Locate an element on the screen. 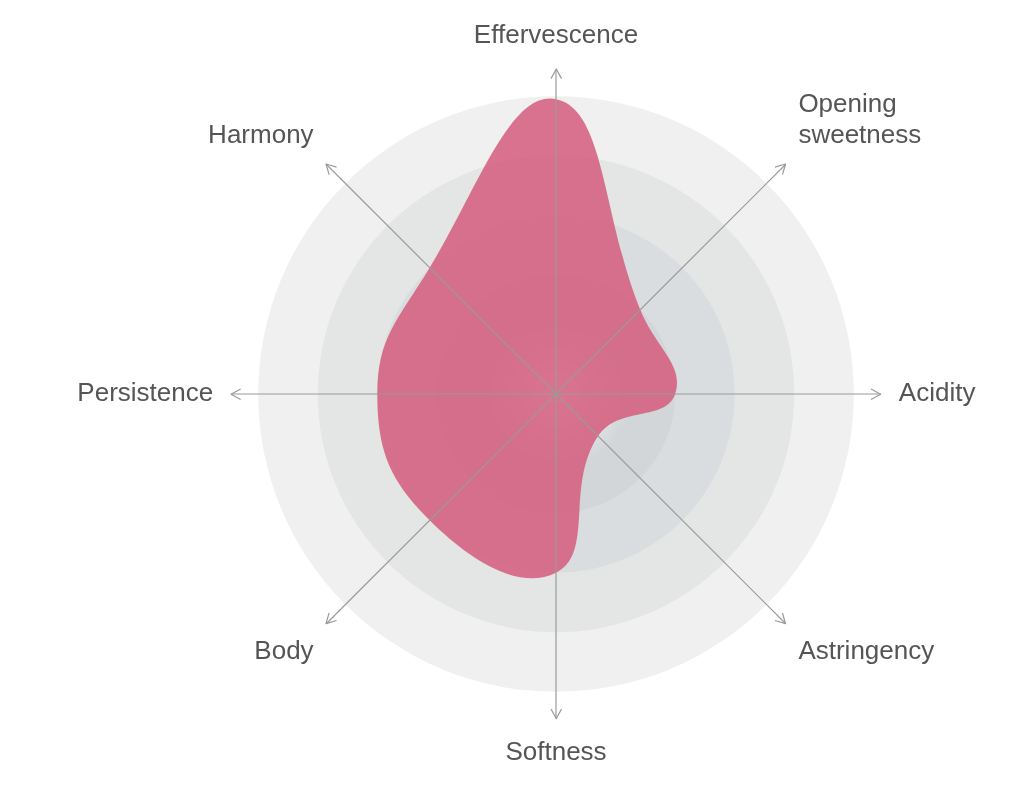 This screenshot has width=1024, height=789. spoke-label: Harmony is located at coordinates (261, 134).